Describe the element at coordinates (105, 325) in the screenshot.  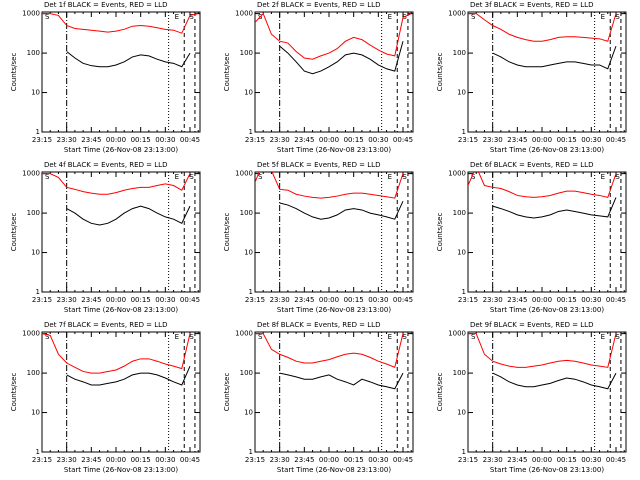
I see `panel-title: Det 7f BLACK = Events, RED = LLD` at that location.